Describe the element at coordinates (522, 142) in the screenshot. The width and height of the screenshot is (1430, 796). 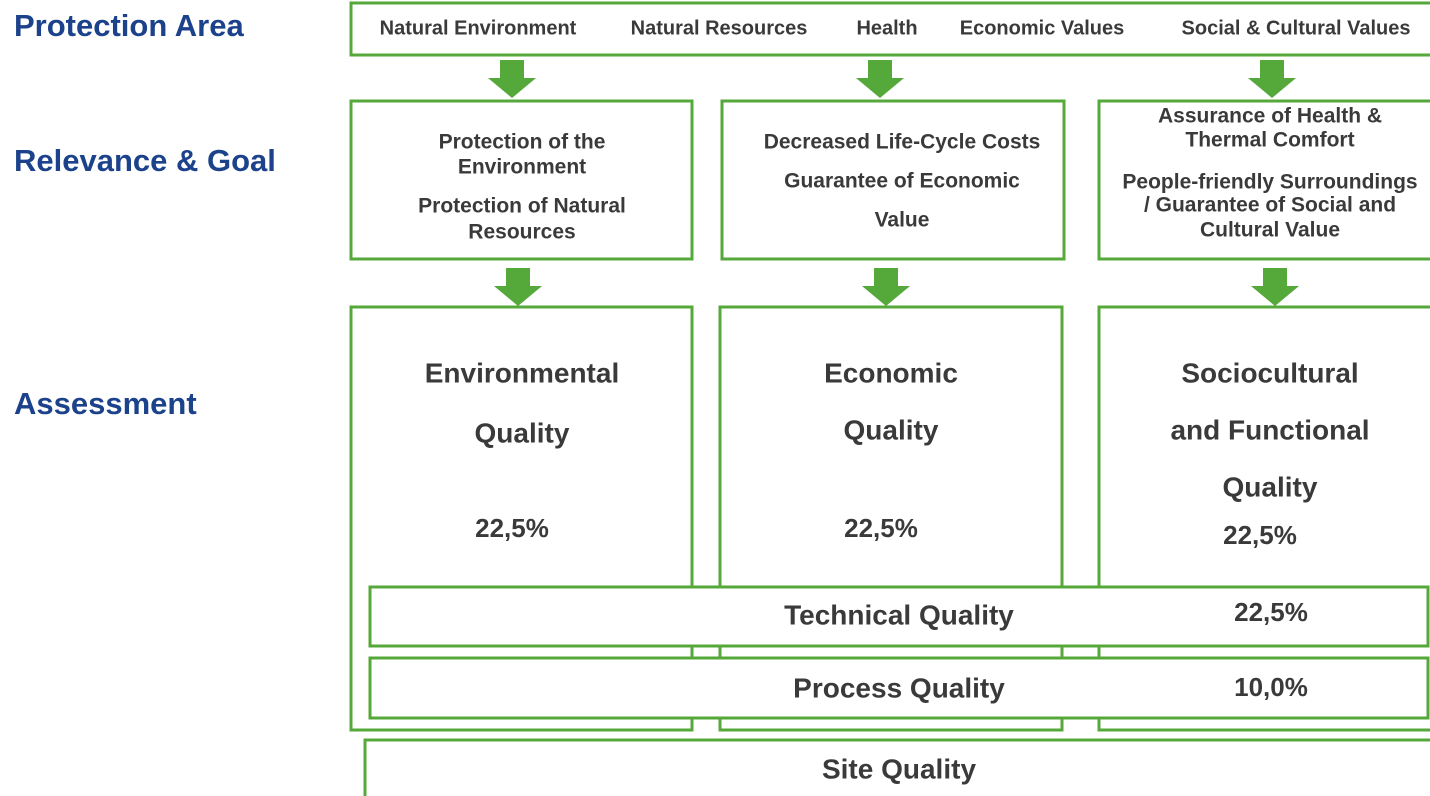
I see `goal-line: Protection of the` at that location.